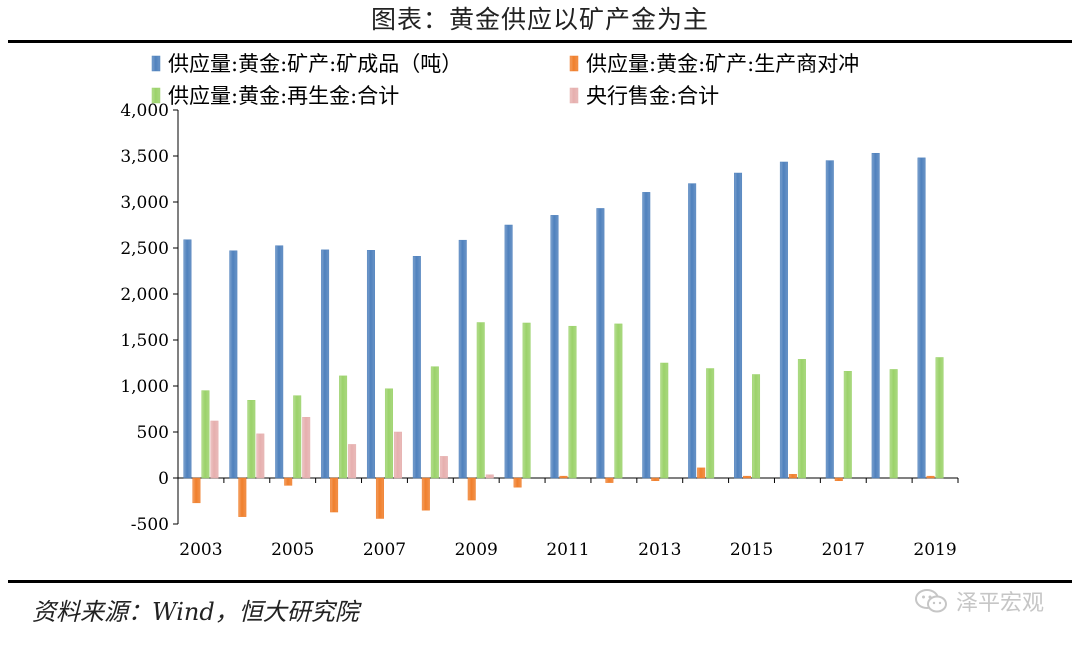 This screenshot has height=646, width=1080. Describe the element at coordinates (934, 550) in the screenshot. I see `x-tick-label: 2019` at that location.